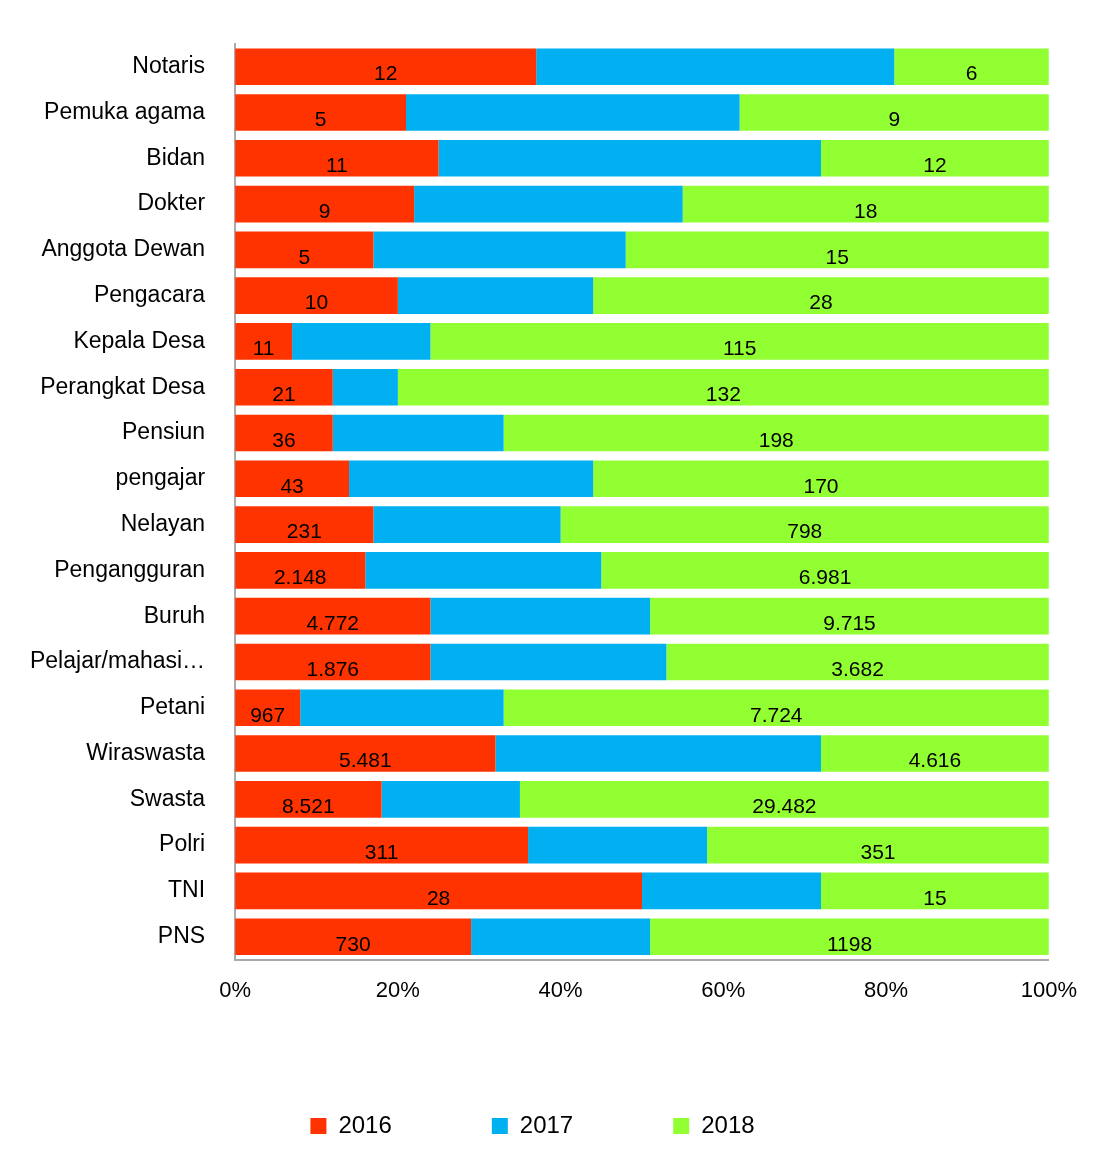  What do you see at coordinates (176, 156) in the screenshot?
I see `y-tick-label: Bidan` at bounding box center [176, 156].